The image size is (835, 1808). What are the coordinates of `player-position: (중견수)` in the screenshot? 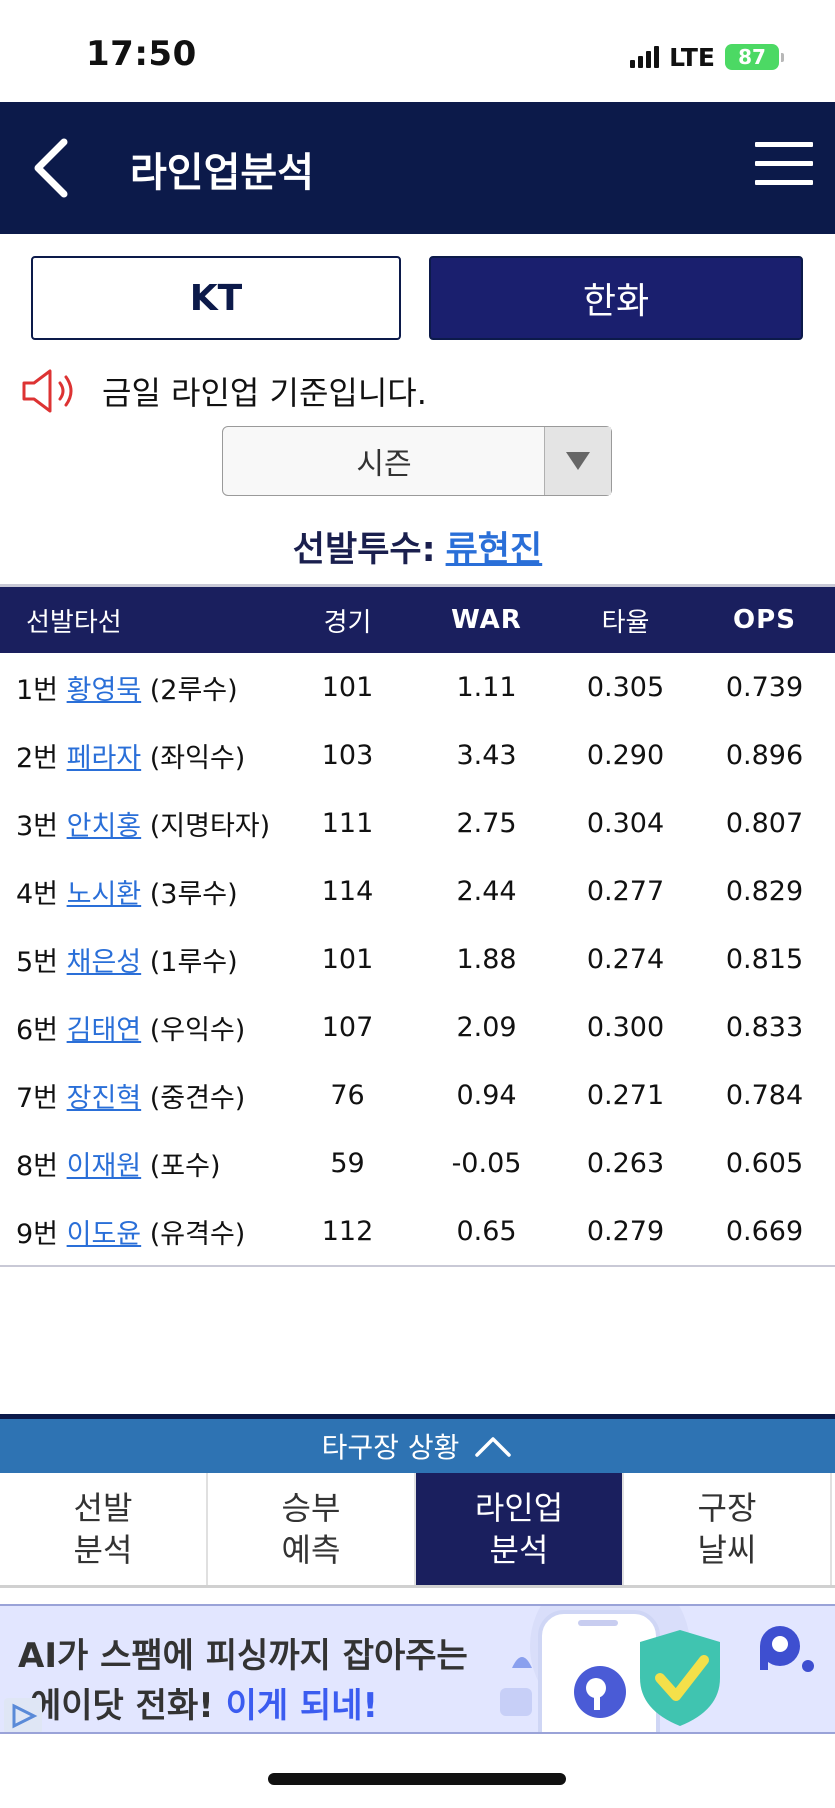 It's located at (197, 1098).